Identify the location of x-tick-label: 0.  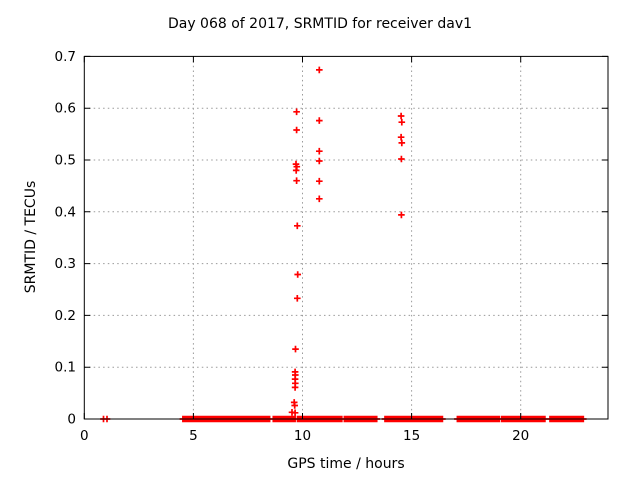
(84, 436).